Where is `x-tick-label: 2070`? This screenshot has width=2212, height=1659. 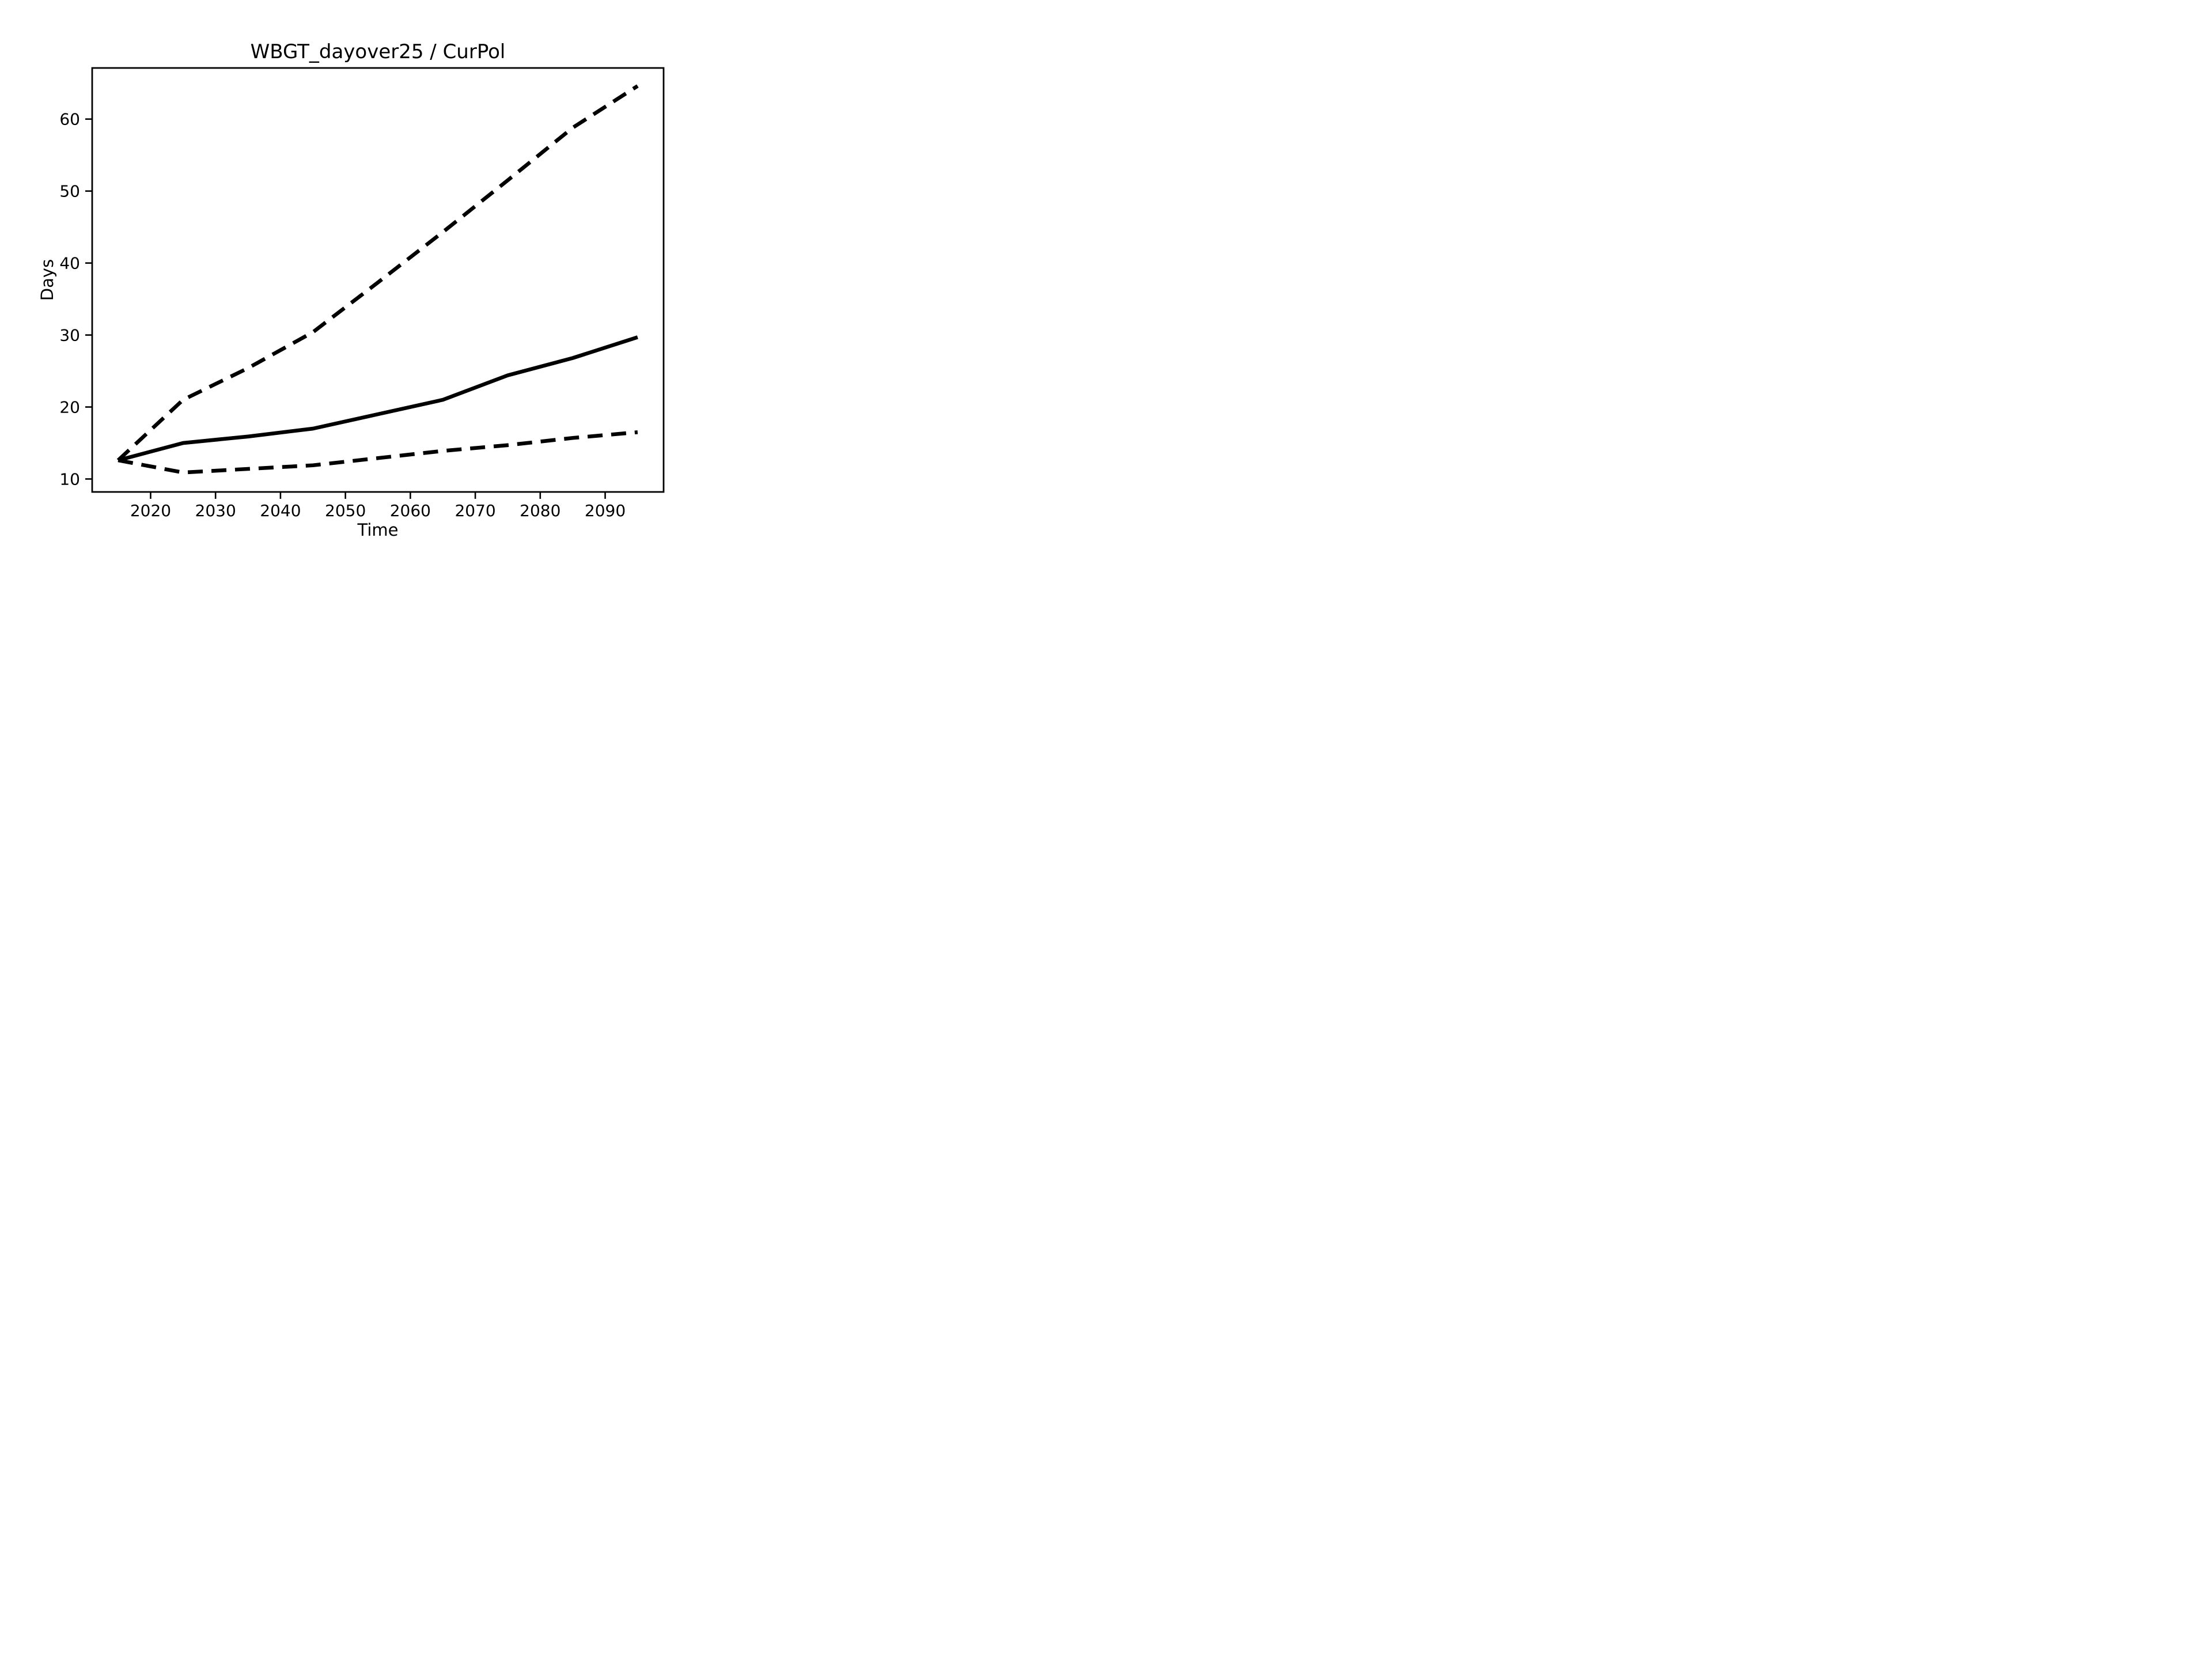 x-tick-label: 2070 is located at coordinates (474, 510).